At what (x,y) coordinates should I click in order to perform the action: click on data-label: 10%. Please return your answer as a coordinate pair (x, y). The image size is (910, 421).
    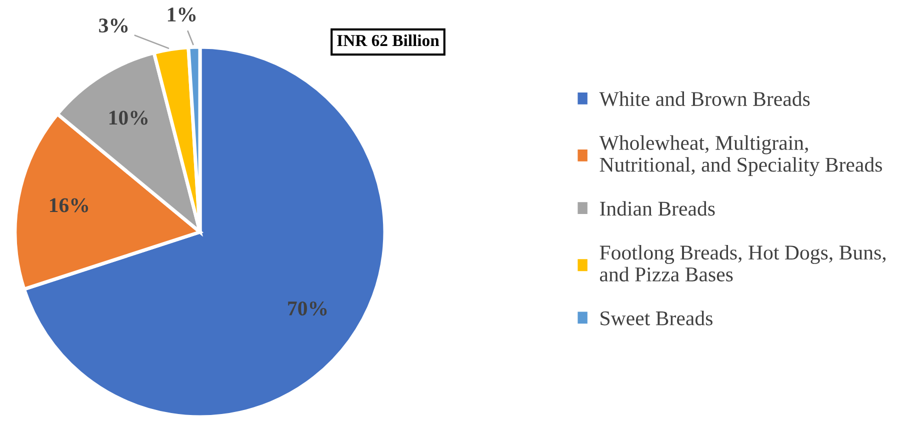
    Looking at the image, I should click on (128, 117).